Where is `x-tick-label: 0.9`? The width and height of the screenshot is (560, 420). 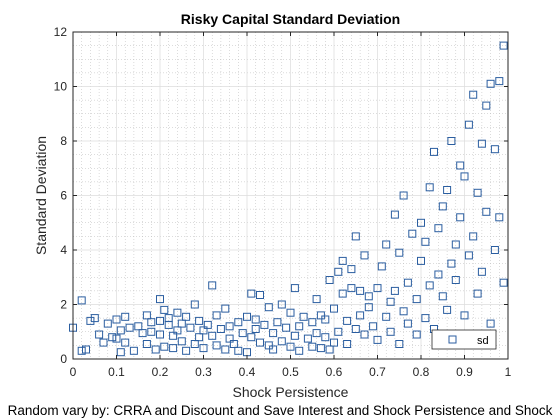 x-tick-label: 0.9 is located at coordinates (464, 372).